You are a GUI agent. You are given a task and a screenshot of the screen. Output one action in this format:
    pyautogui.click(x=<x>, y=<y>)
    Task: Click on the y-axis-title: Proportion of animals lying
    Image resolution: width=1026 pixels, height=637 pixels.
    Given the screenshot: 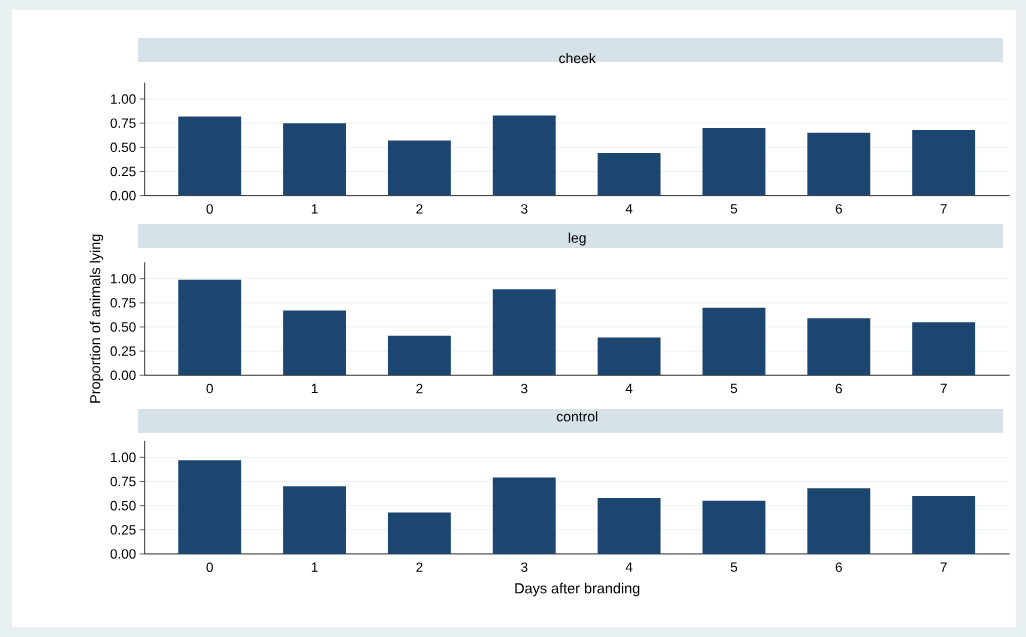 What is the action you would take?
    pyautogui.click(x=96, y=318)
    